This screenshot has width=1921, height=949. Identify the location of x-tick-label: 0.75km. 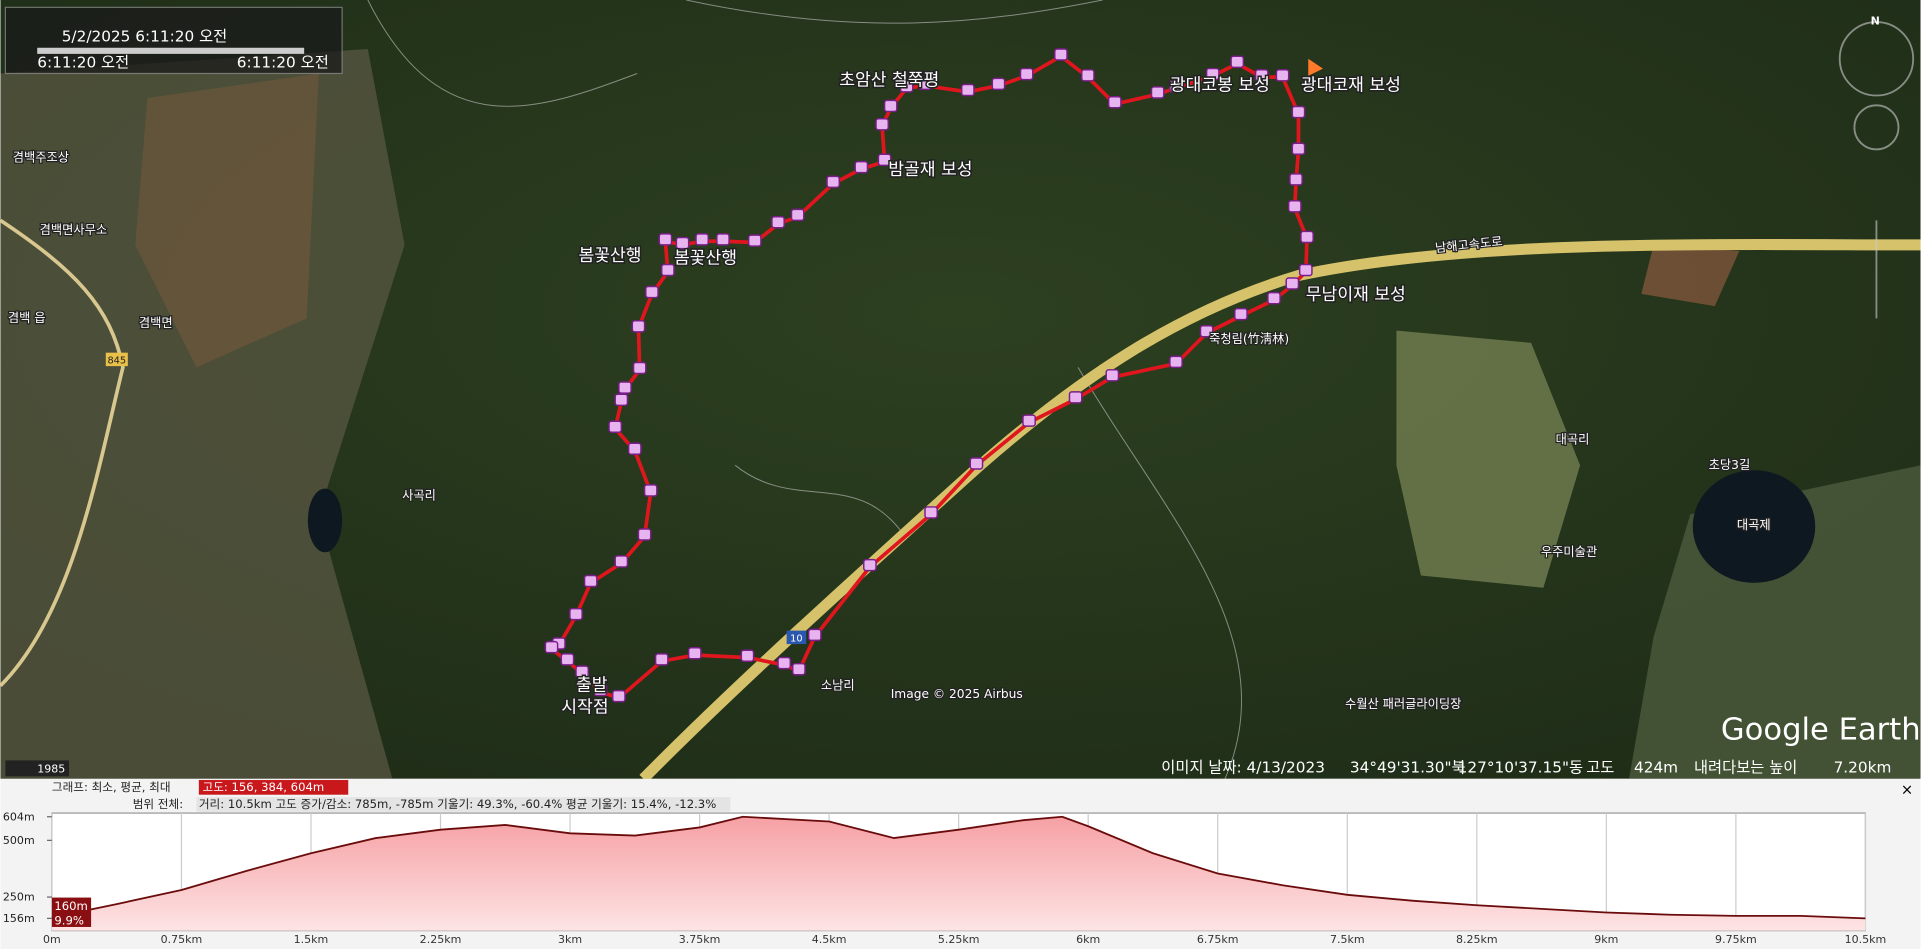
(182, 939).